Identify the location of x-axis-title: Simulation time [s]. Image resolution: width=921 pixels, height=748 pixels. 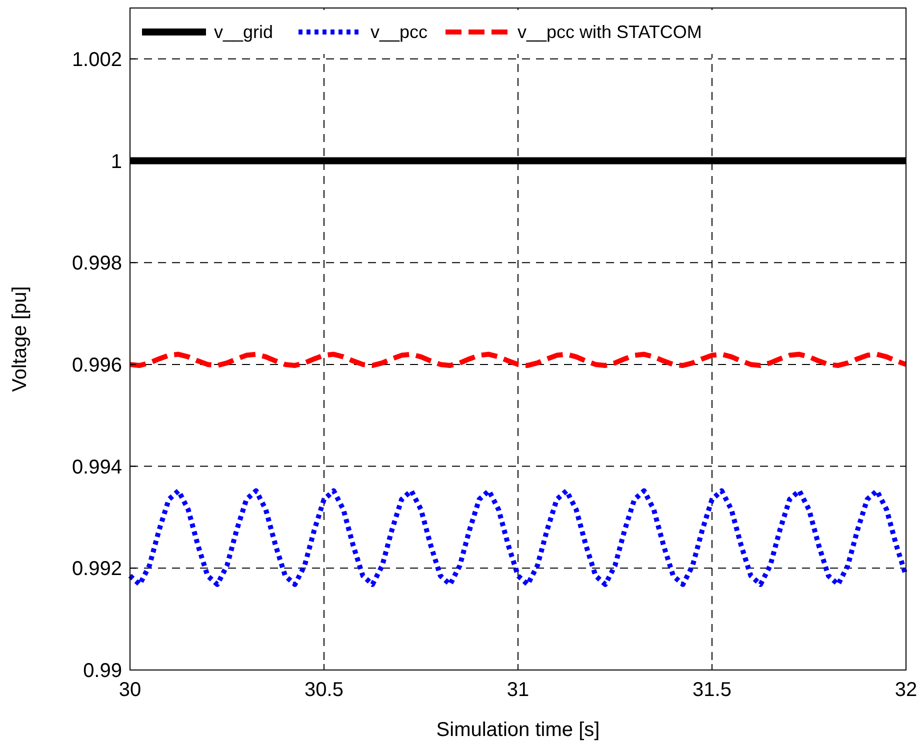
(518, 730).